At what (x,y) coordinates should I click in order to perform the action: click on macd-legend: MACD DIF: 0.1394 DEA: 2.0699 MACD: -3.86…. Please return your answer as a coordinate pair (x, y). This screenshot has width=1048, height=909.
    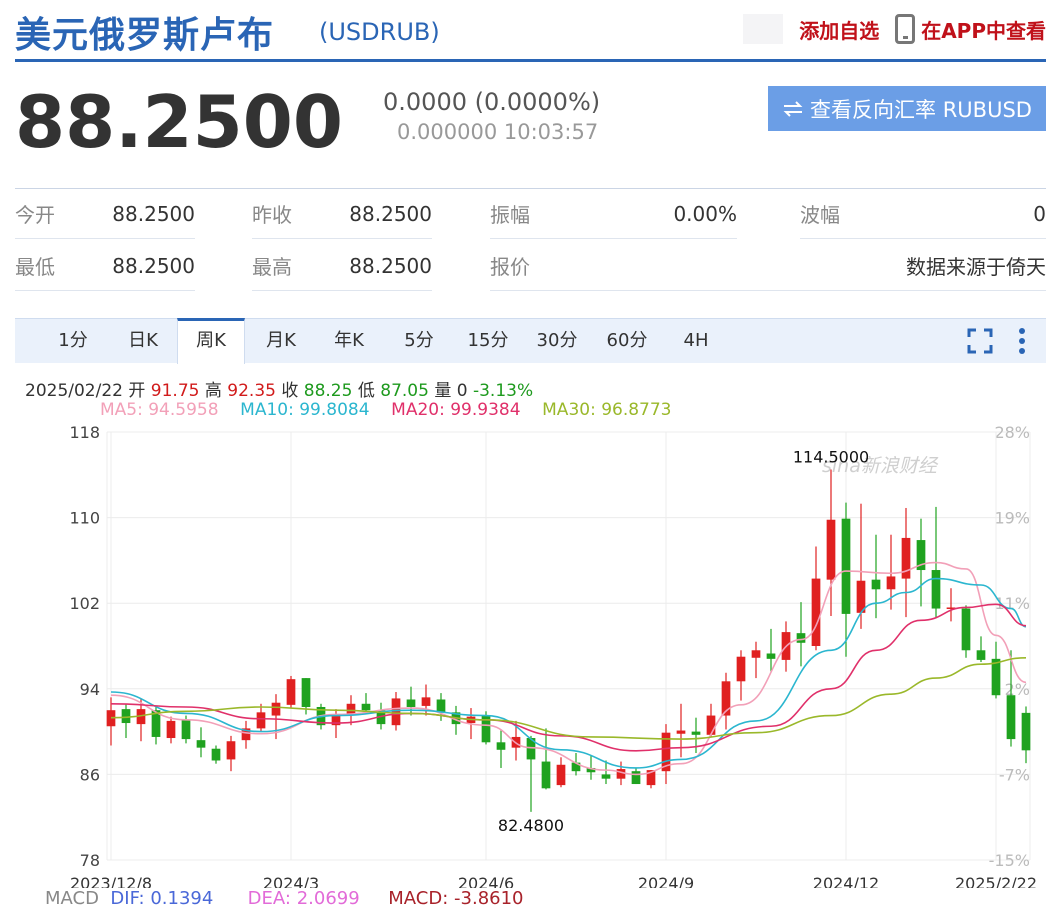
    Looking at the image, I should click on (284, 898).